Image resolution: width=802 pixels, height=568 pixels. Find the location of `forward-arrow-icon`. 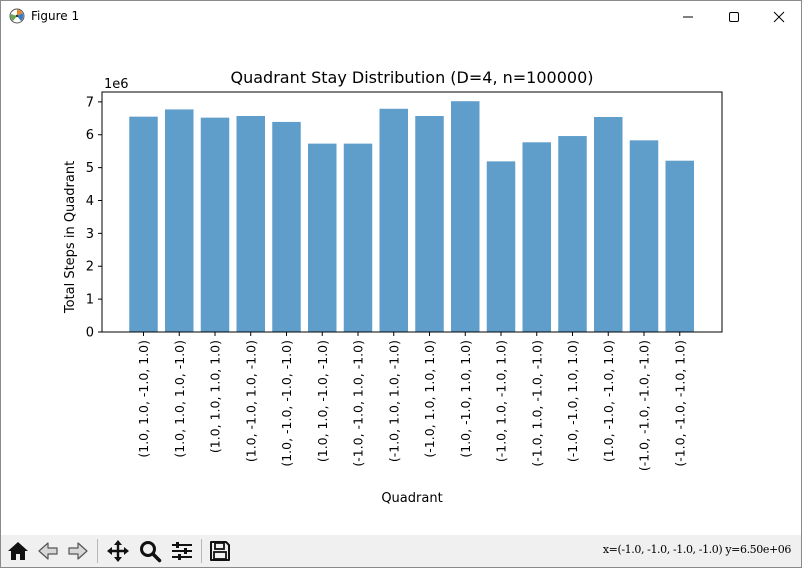

forward-arrow-icon is located at coordinates (78, 551).